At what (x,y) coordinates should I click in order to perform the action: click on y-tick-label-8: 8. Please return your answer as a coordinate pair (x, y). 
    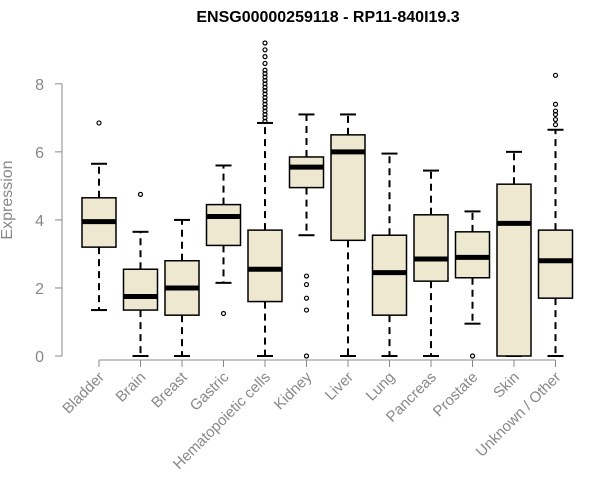
    Looking at the image, I should click on (39, 85).